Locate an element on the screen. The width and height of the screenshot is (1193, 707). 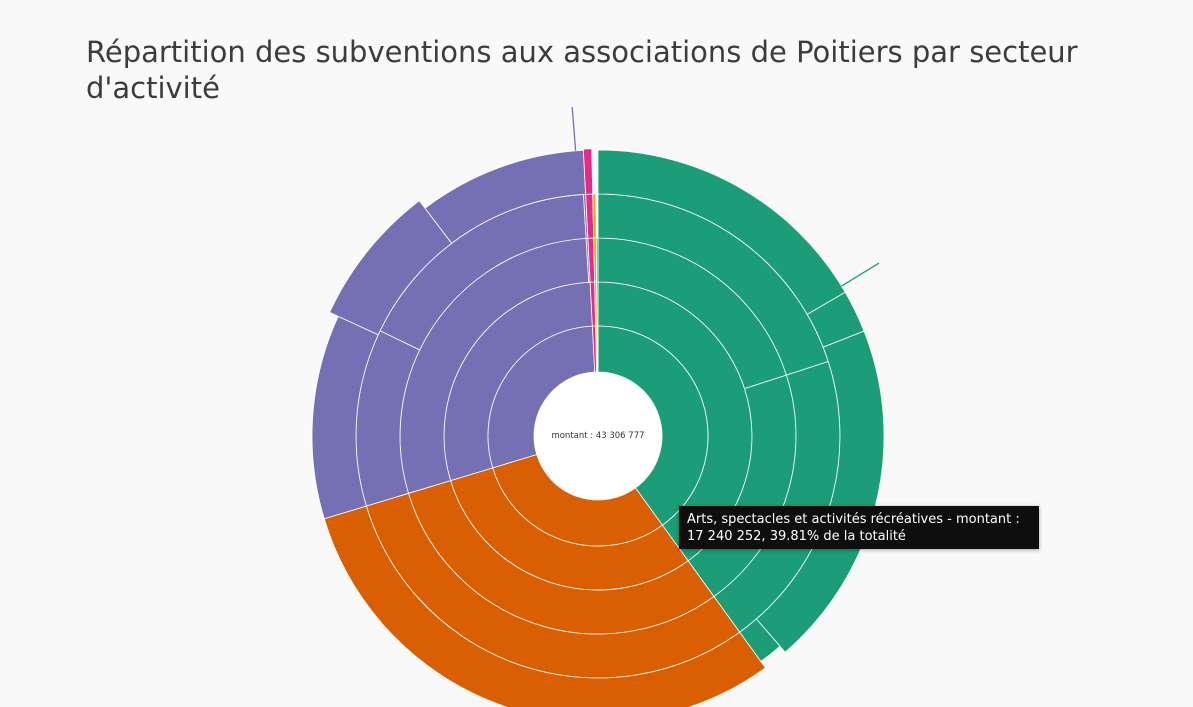
tooltip-line-2: 17 240 252, 39.81% de la totalité is located at coordinates (796, 536).